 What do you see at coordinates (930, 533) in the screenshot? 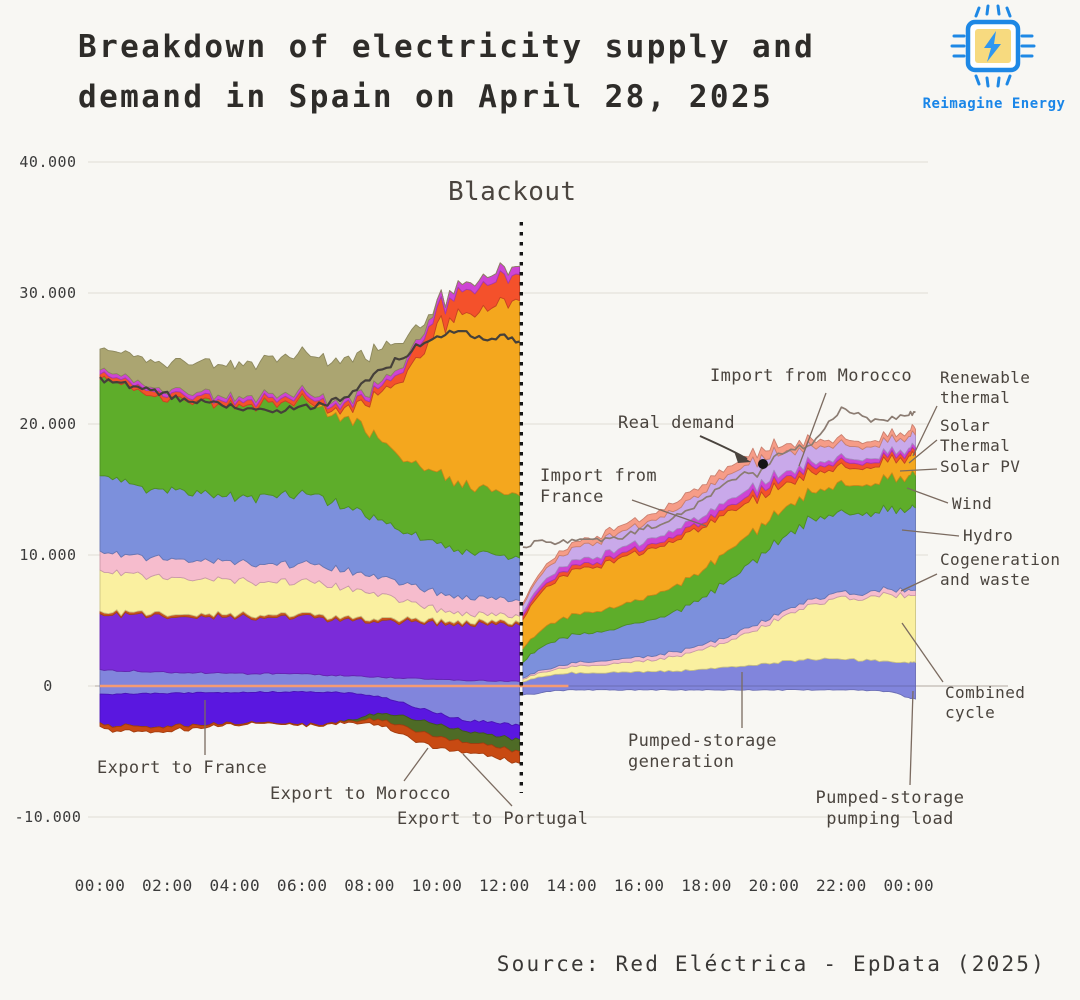
I see `pointer-hydro` at bounding box center [930, 533].